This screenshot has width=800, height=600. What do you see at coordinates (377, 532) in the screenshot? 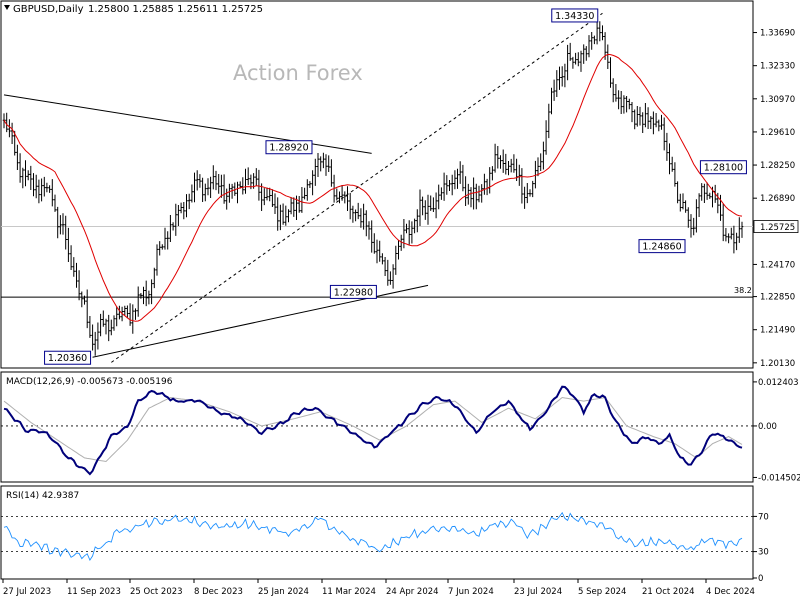
I see `rsi-panel` at bounding box center [377, 532].